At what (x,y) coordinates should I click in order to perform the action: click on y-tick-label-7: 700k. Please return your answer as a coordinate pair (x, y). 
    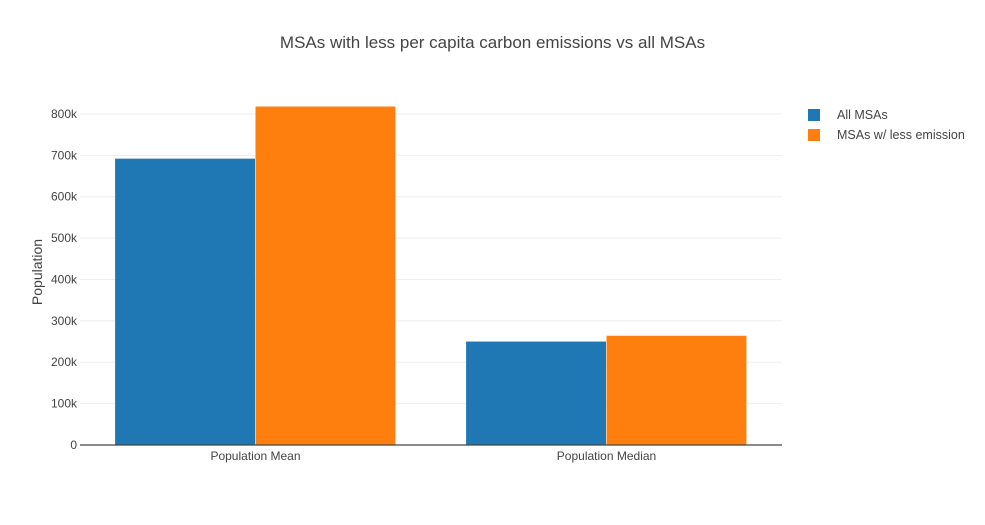
    Looking at the image, I should click on (64, 155).